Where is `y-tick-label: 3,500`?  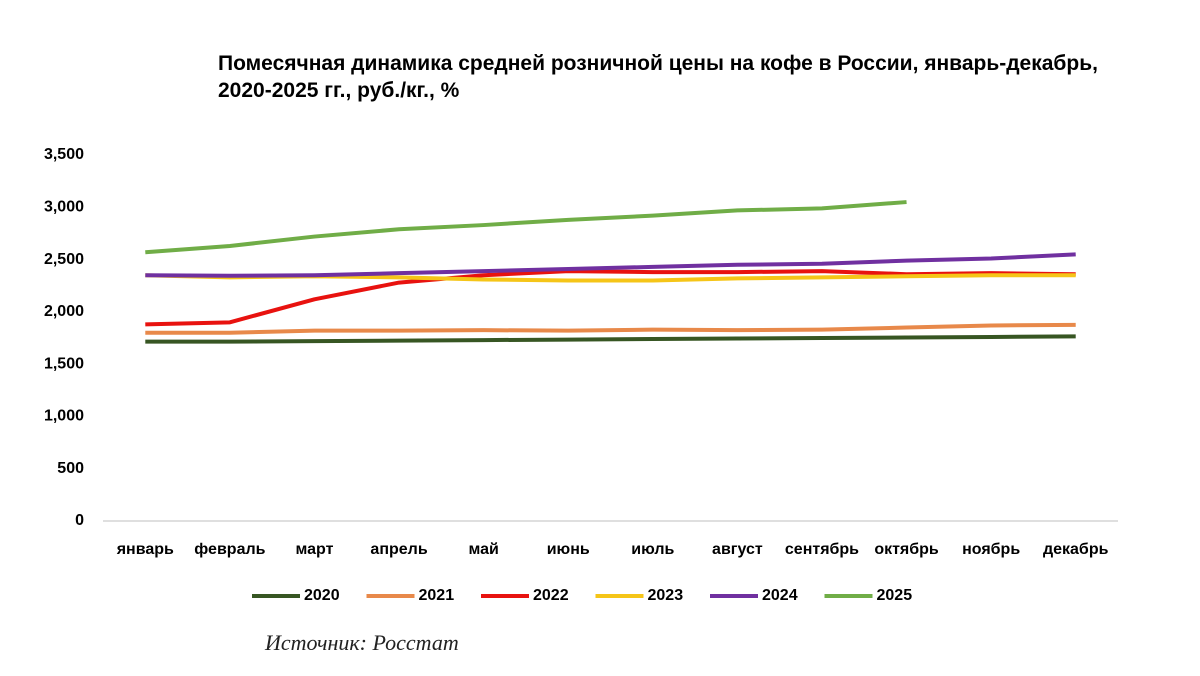
y-tick-label: 3,500 is located at coordinates (64, 154).